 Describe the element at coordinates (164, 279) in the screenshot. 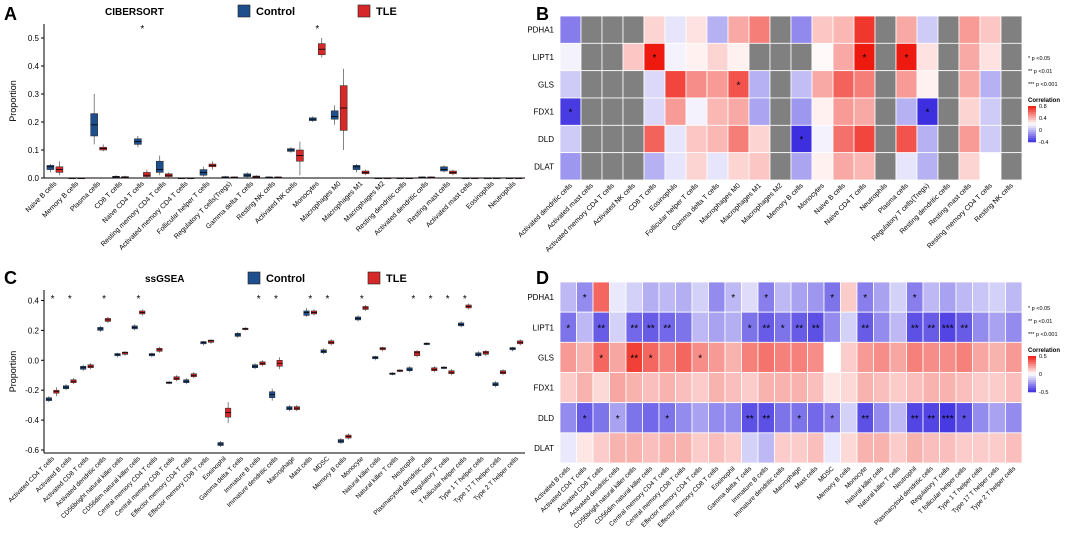

I see `chart-title: ssGSEA` at that location.